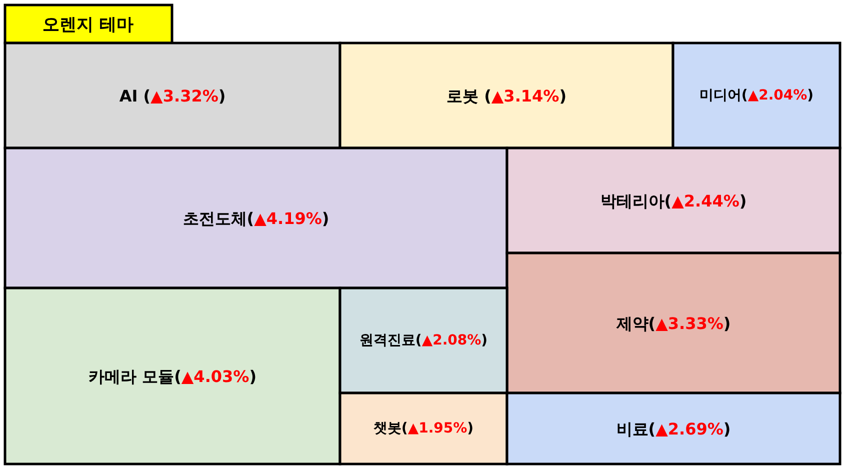 This screenshot has height=469, width=847. Describe the element at coordinates (184, 95) in the screenshot. I see `data-label: (▲3.32%)` at that location.